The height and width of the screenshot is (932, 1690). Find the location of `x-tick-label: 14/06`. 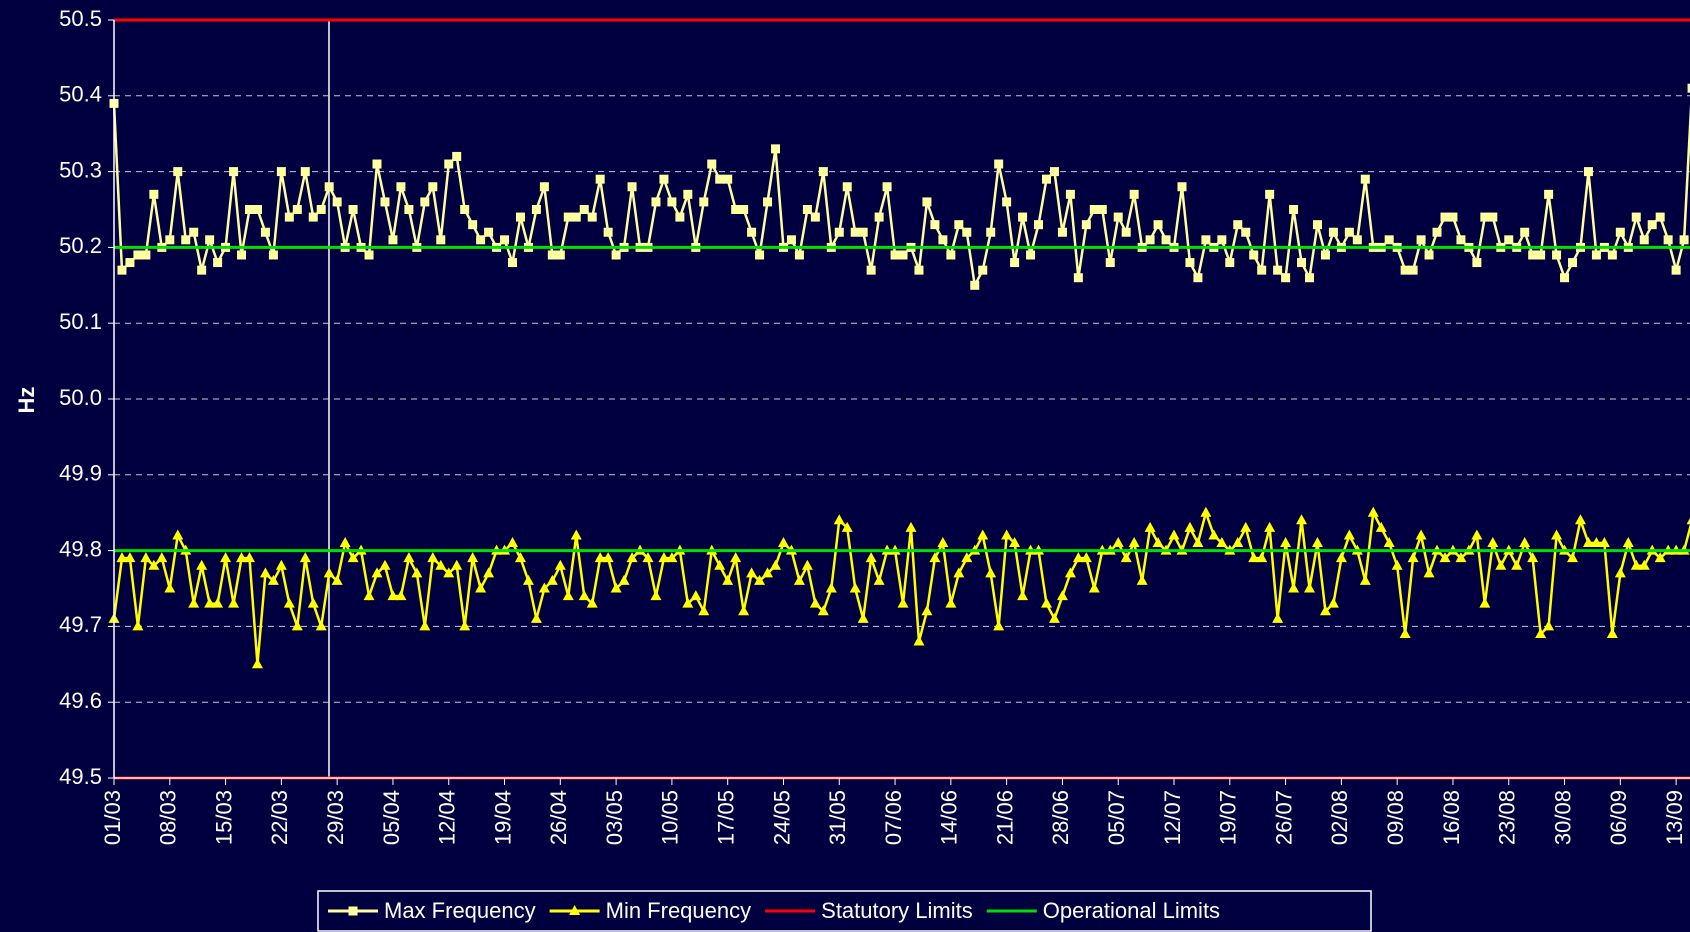

x-tick-label: 14/06 is located at coordinates (949, 817).